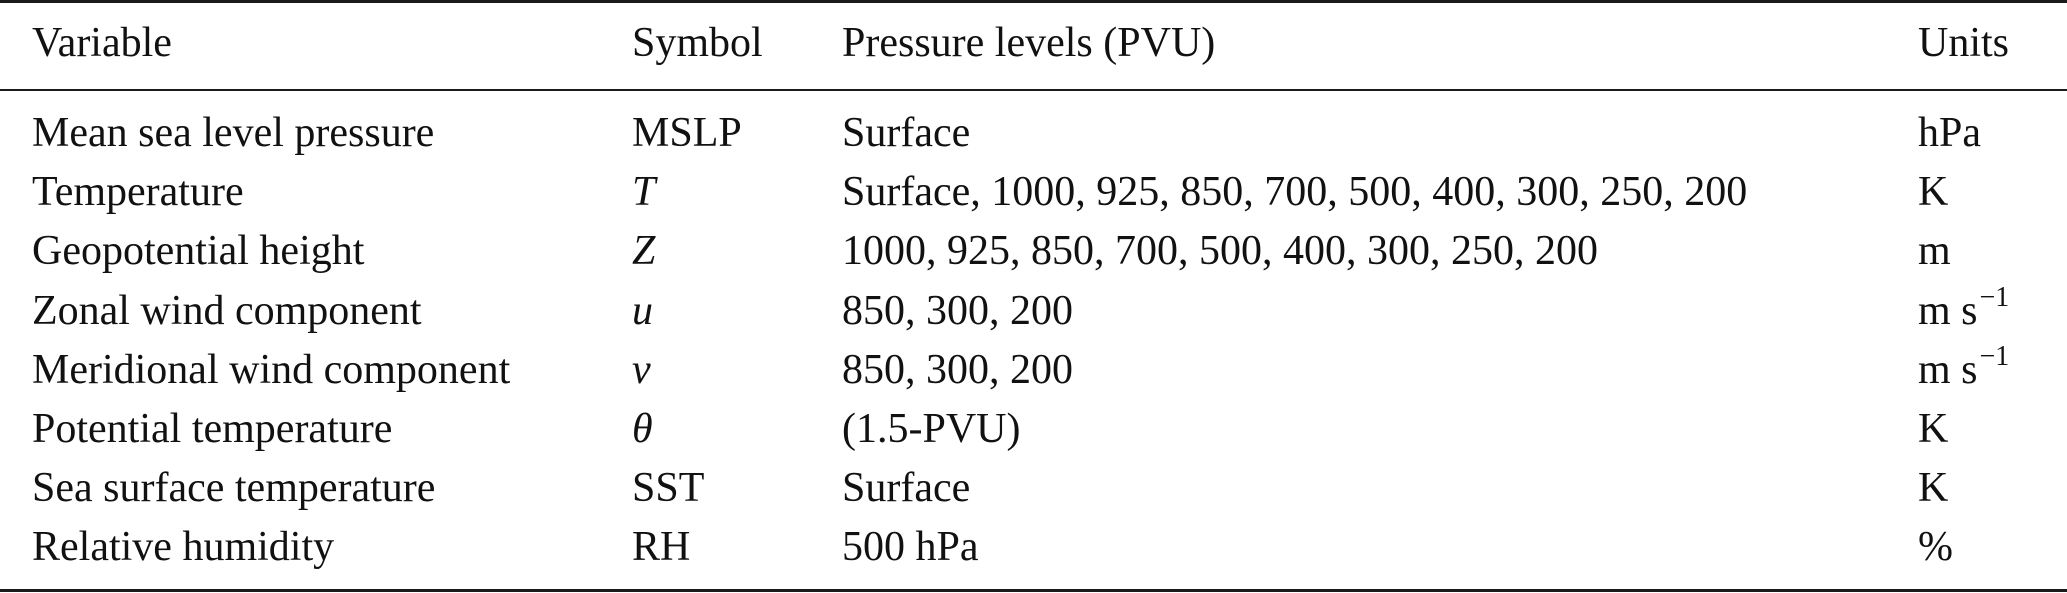  What do you see at coordinates (234, 488) in the screenshot?
I see `cell-variable: Sea surface temperature` at bounding box center [234, 488].